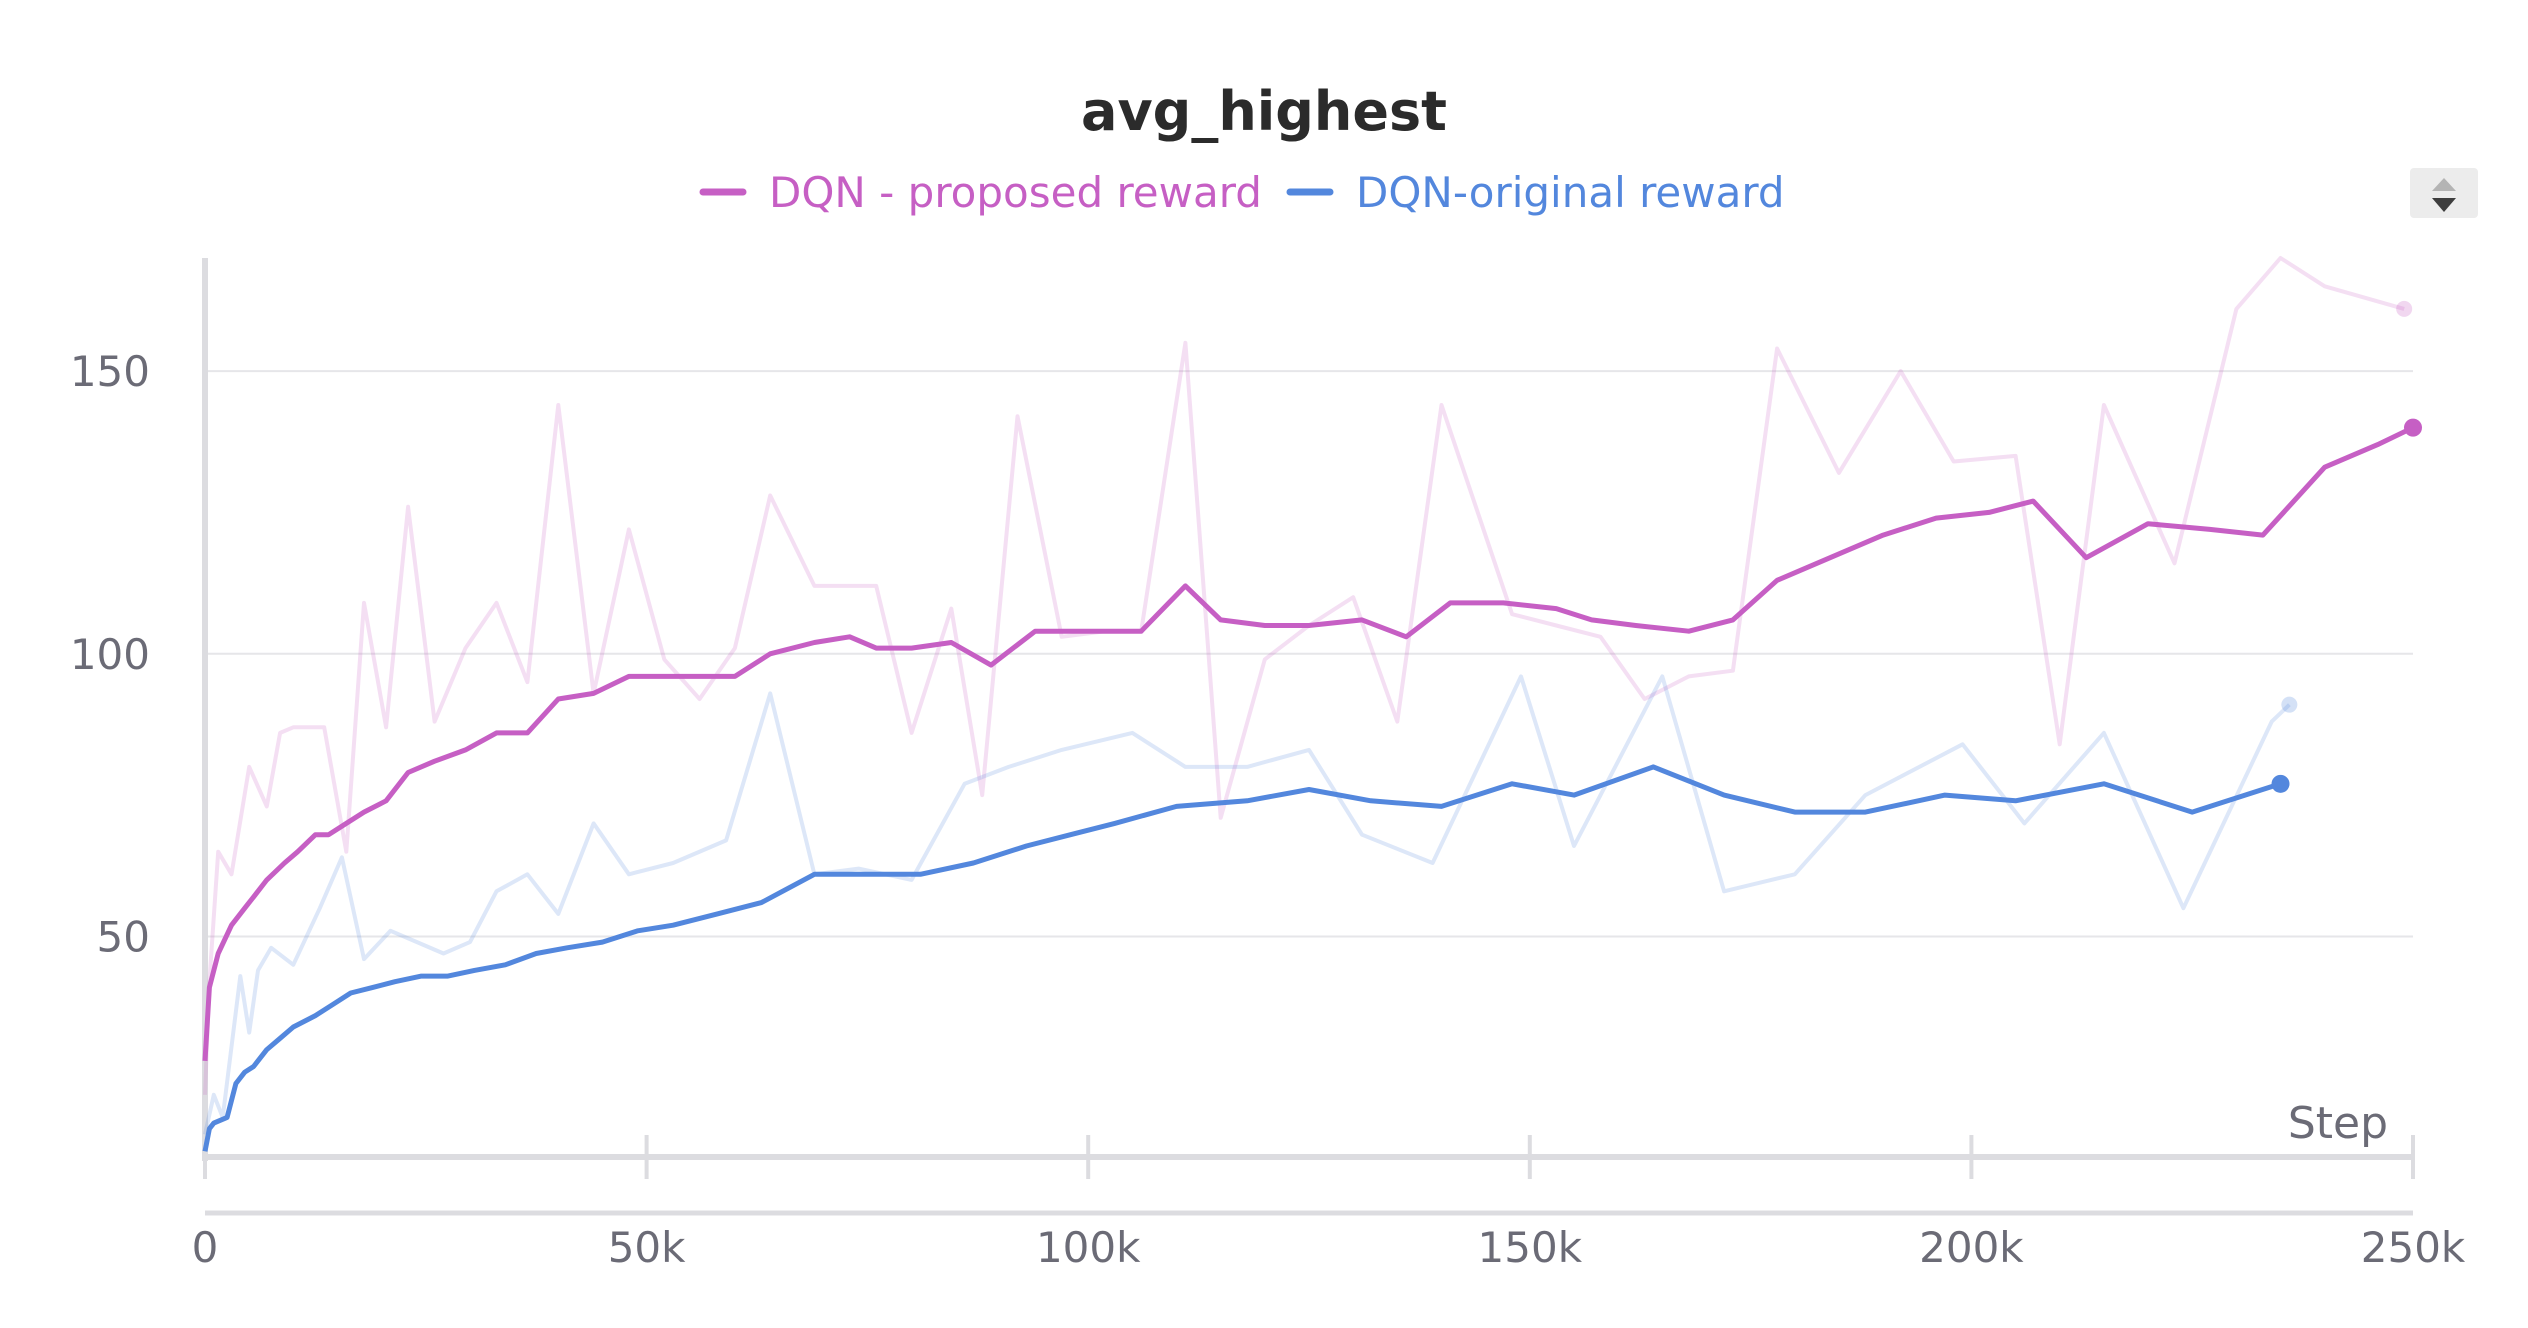  I want to click on y-tick-label: 150, so click(110, 371).